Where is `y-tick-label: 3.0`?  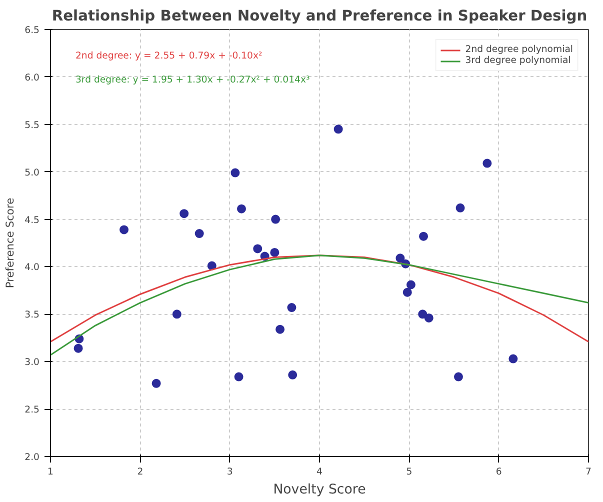
y-tick-label: 3.0 is located at coordinates (32, 362).